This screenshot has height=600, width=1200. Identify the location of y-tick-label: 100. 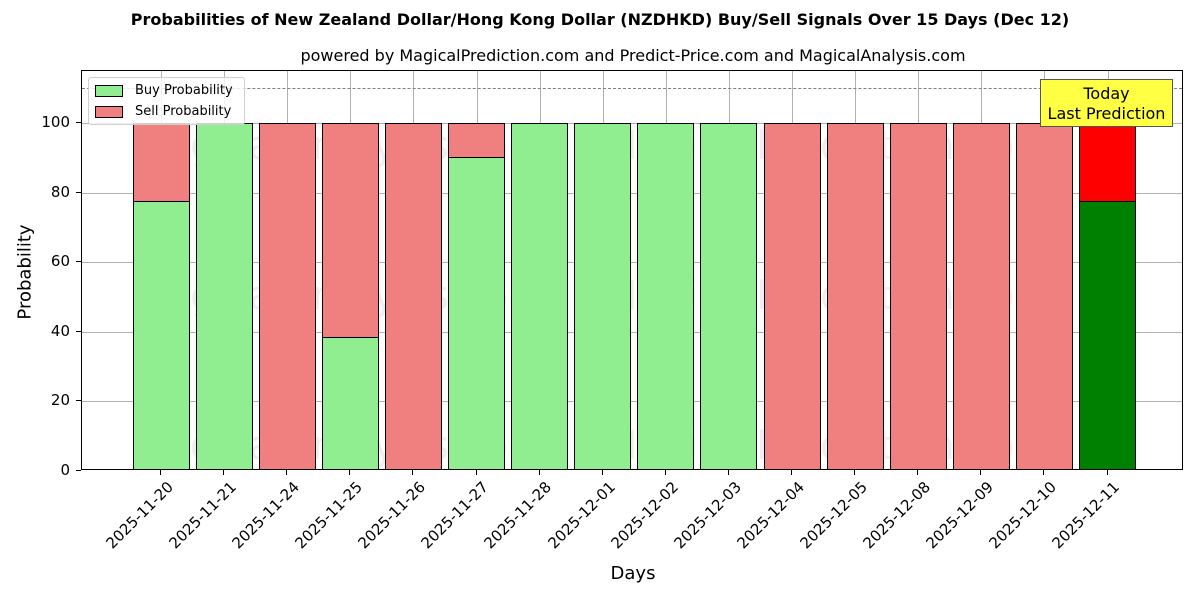
(55, 122).